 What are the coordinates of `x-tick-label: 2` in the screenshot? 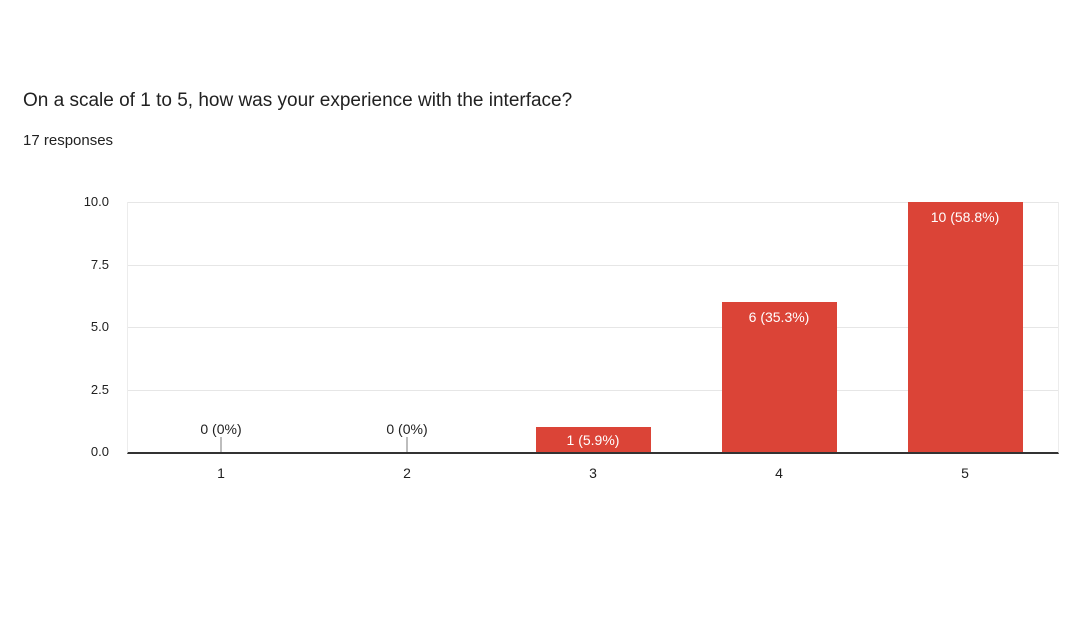 It's located at (407, 473).